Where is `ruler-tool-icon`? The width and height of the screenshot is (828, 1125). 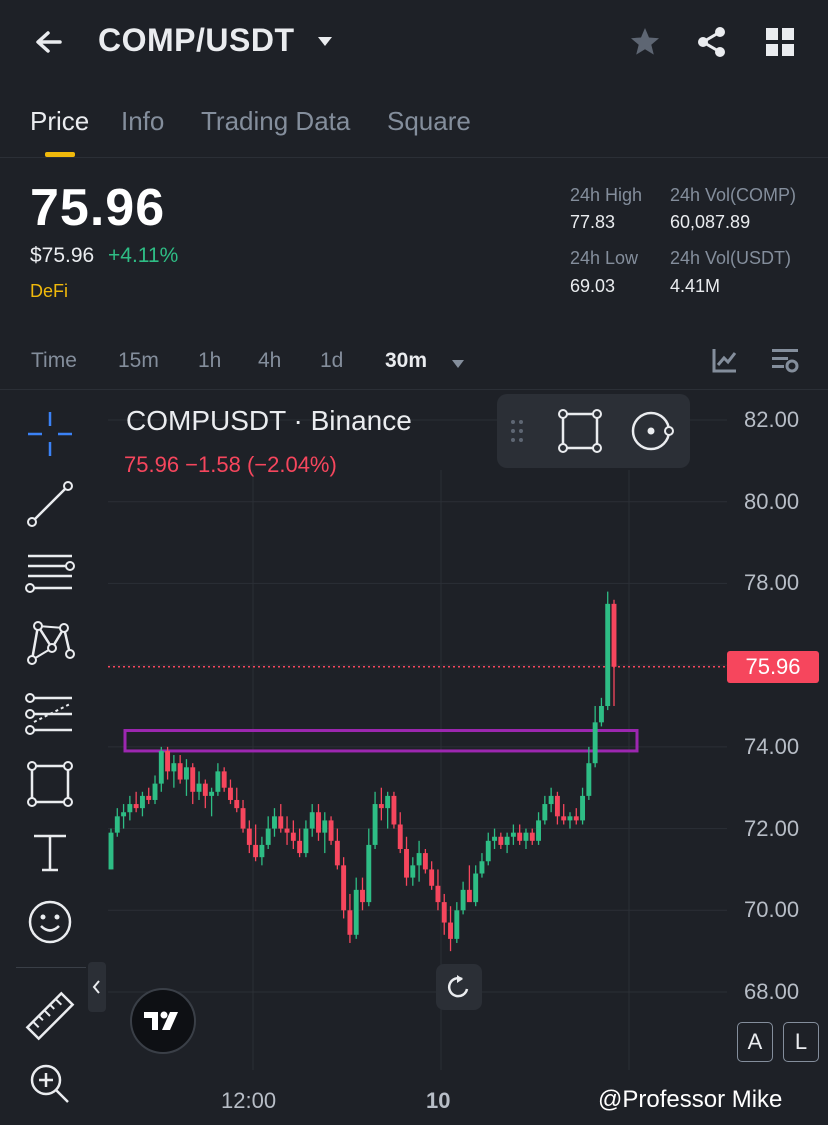 ruler-tool-icon is located at coordinates (50, 1016).